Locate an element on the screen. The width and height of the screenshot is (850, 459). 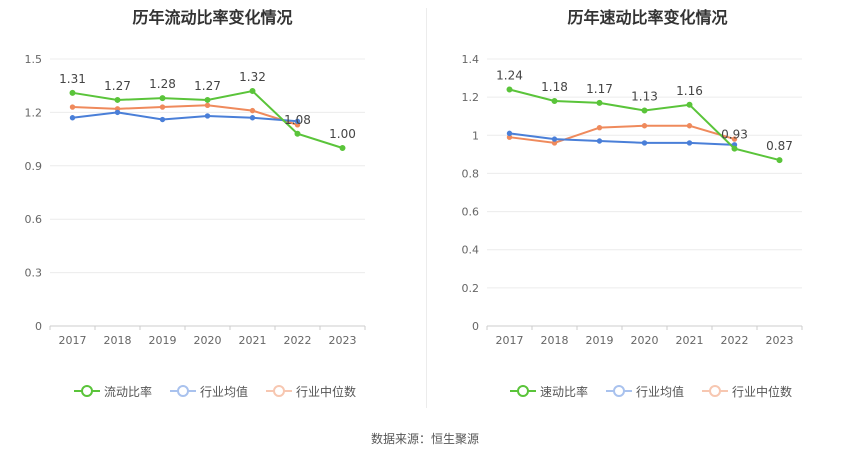
y-tick-label: 0.8 is located at coordinates (471, 173).